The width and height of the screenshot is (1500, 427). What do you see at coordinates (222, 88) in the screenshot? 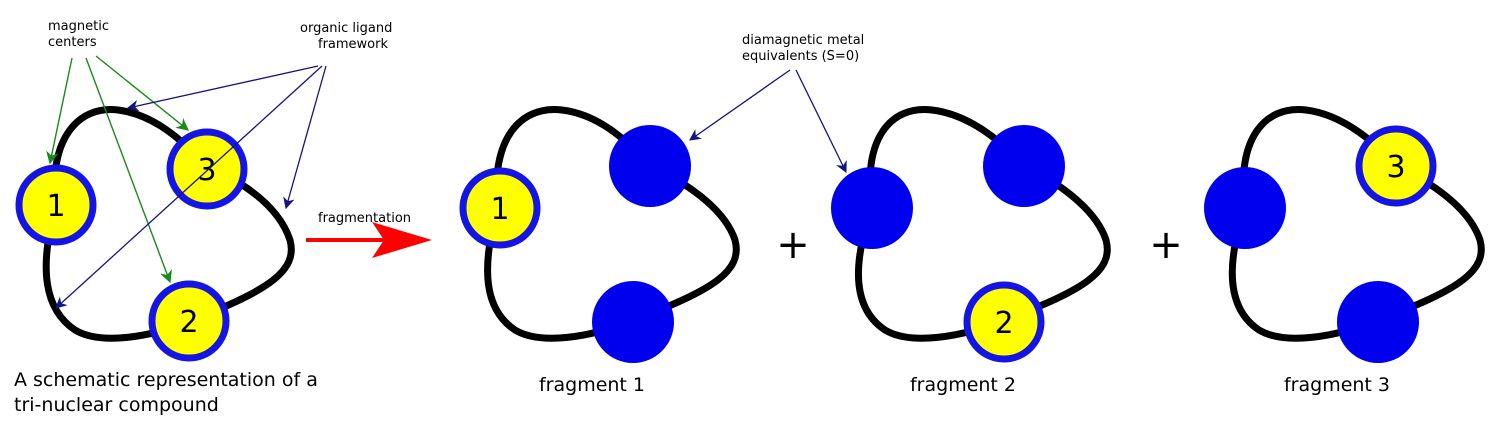
I see `blue-arrow-to-ring-top` at bounding box center [222, 88].